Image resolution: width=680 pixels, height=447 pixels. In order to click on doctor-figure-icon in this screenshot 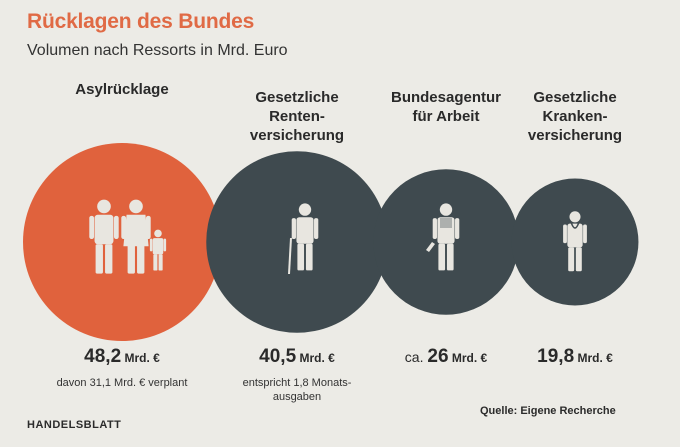, I will do `click(575, 241)`.